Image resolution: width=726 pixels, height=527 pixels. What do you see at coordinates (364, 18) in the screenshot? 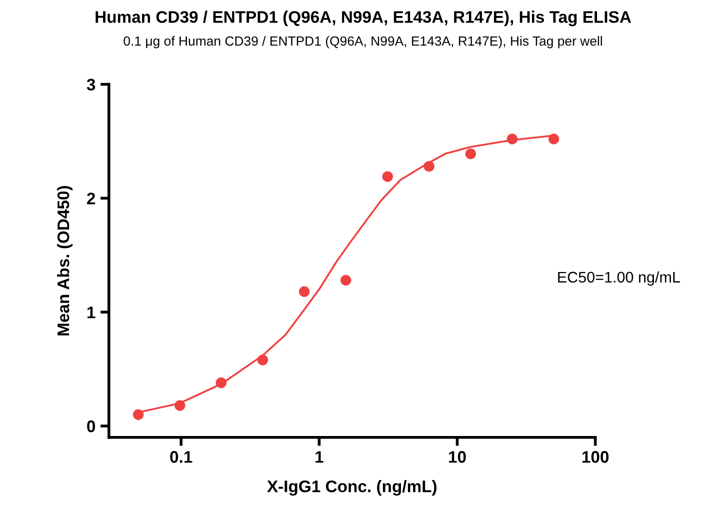
I see `chart-title: Human CD39 / ENTPD1 (Q96A, N99A, E143A, R147E), His Tag ELISA` at bounding box center [364, 18].